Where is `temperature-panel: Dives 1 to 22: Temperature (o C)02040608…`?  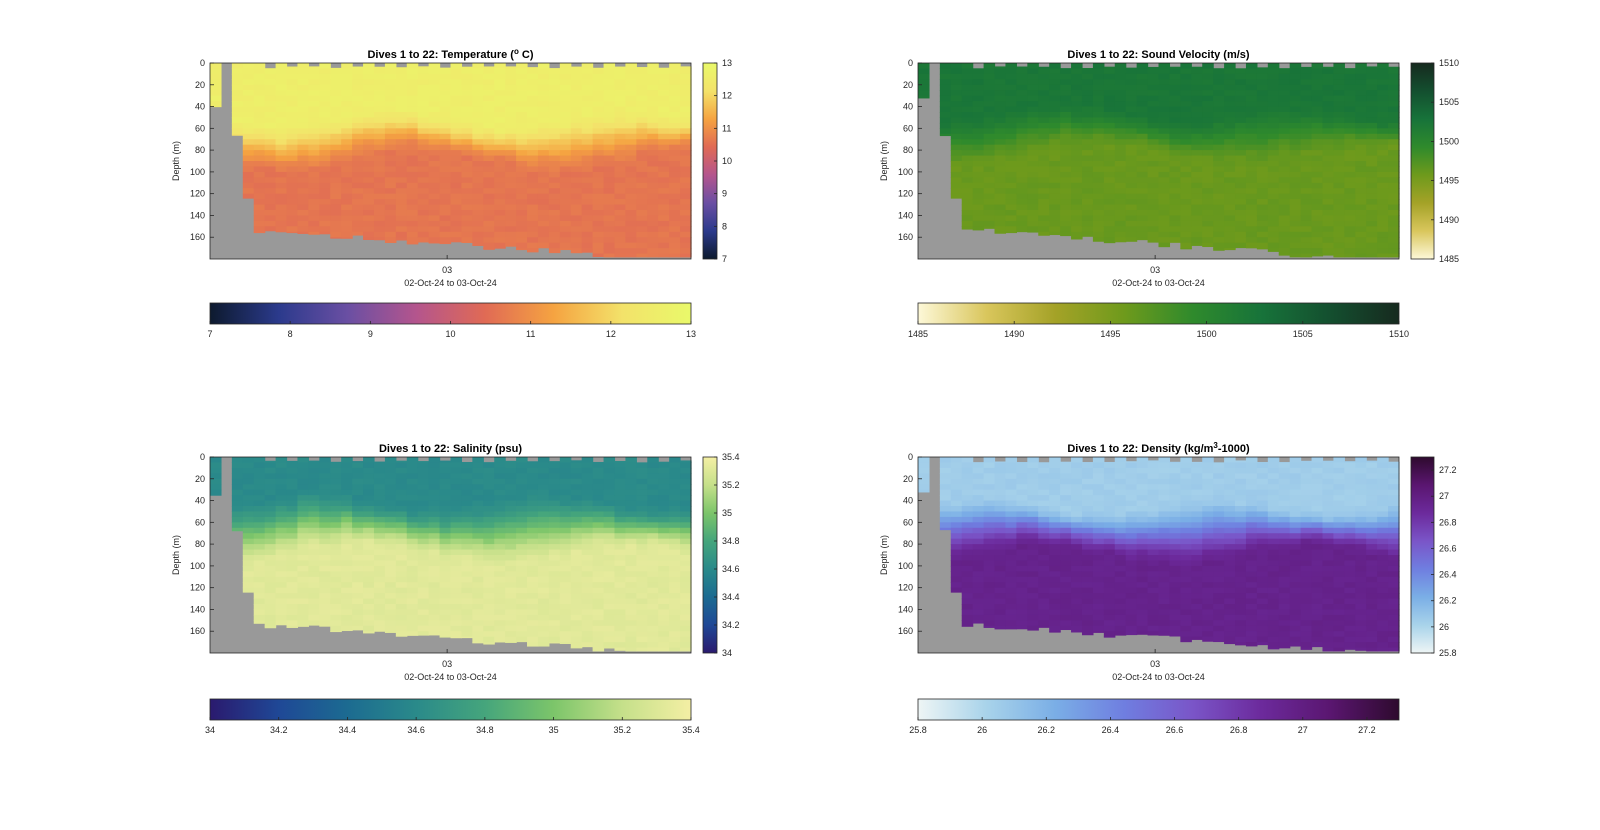 temperature-panel: Dives 1 to 22: Temperature (o C)02040608… is located at coordinates (451, 193).